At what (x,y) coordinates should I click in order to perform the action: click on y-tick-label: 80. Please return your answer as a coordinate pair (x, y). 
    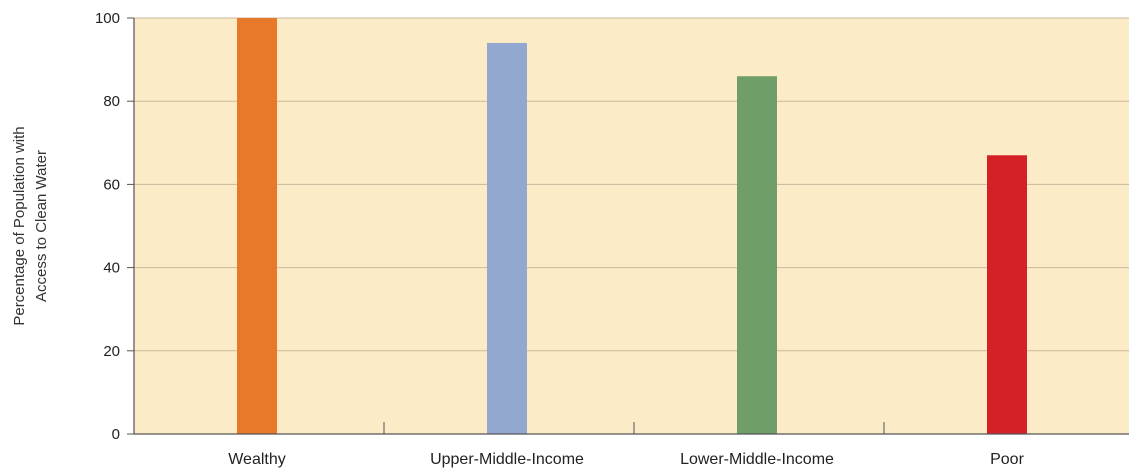
    Looking at the image, I should click on (111, 101).